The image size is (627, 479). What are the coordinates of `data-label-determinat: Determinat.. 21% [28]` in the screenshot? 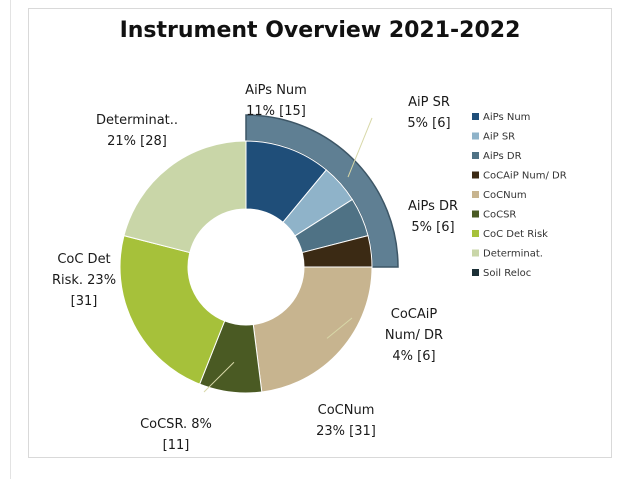 It's located at (137, 131).